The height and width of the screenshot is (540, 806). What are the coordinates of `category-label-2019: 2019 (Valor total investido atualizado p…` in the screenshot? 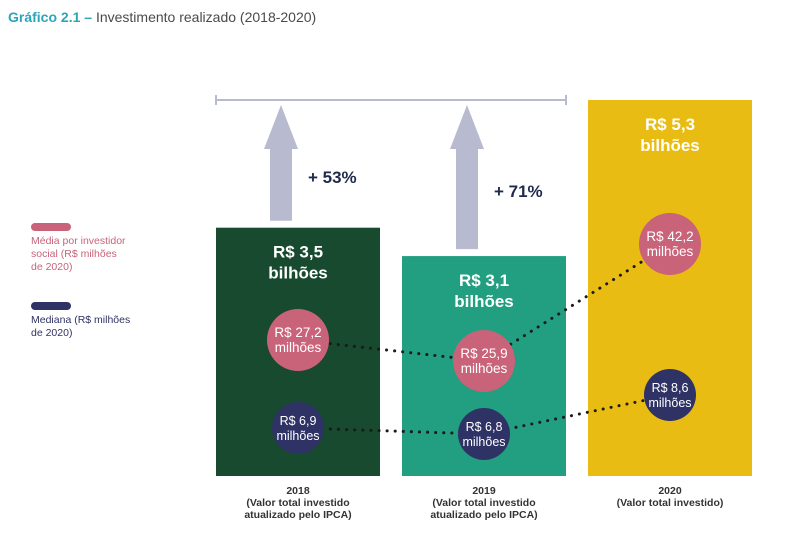 It's located at (484, 503).